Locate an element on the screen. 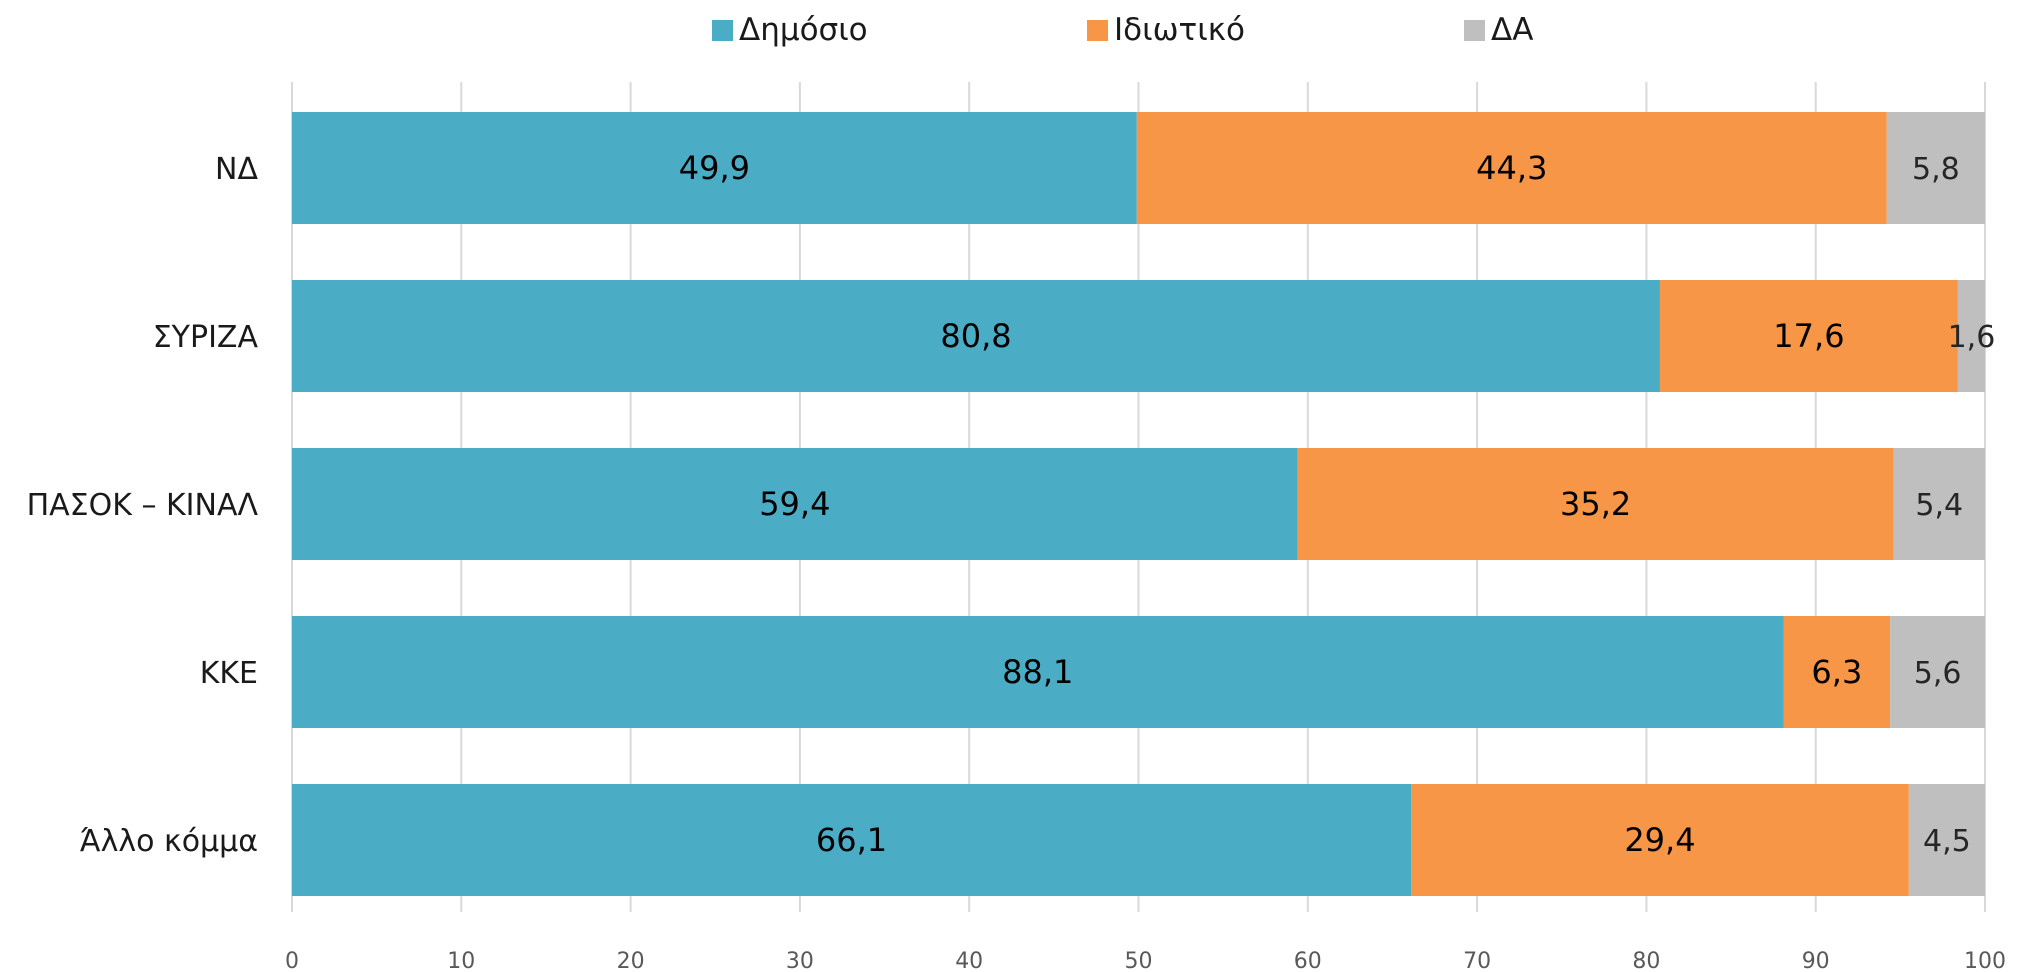 The image size is (2020, 972). legend-item-private: Ιδιωτικό is located at coordinates (1166, 30).